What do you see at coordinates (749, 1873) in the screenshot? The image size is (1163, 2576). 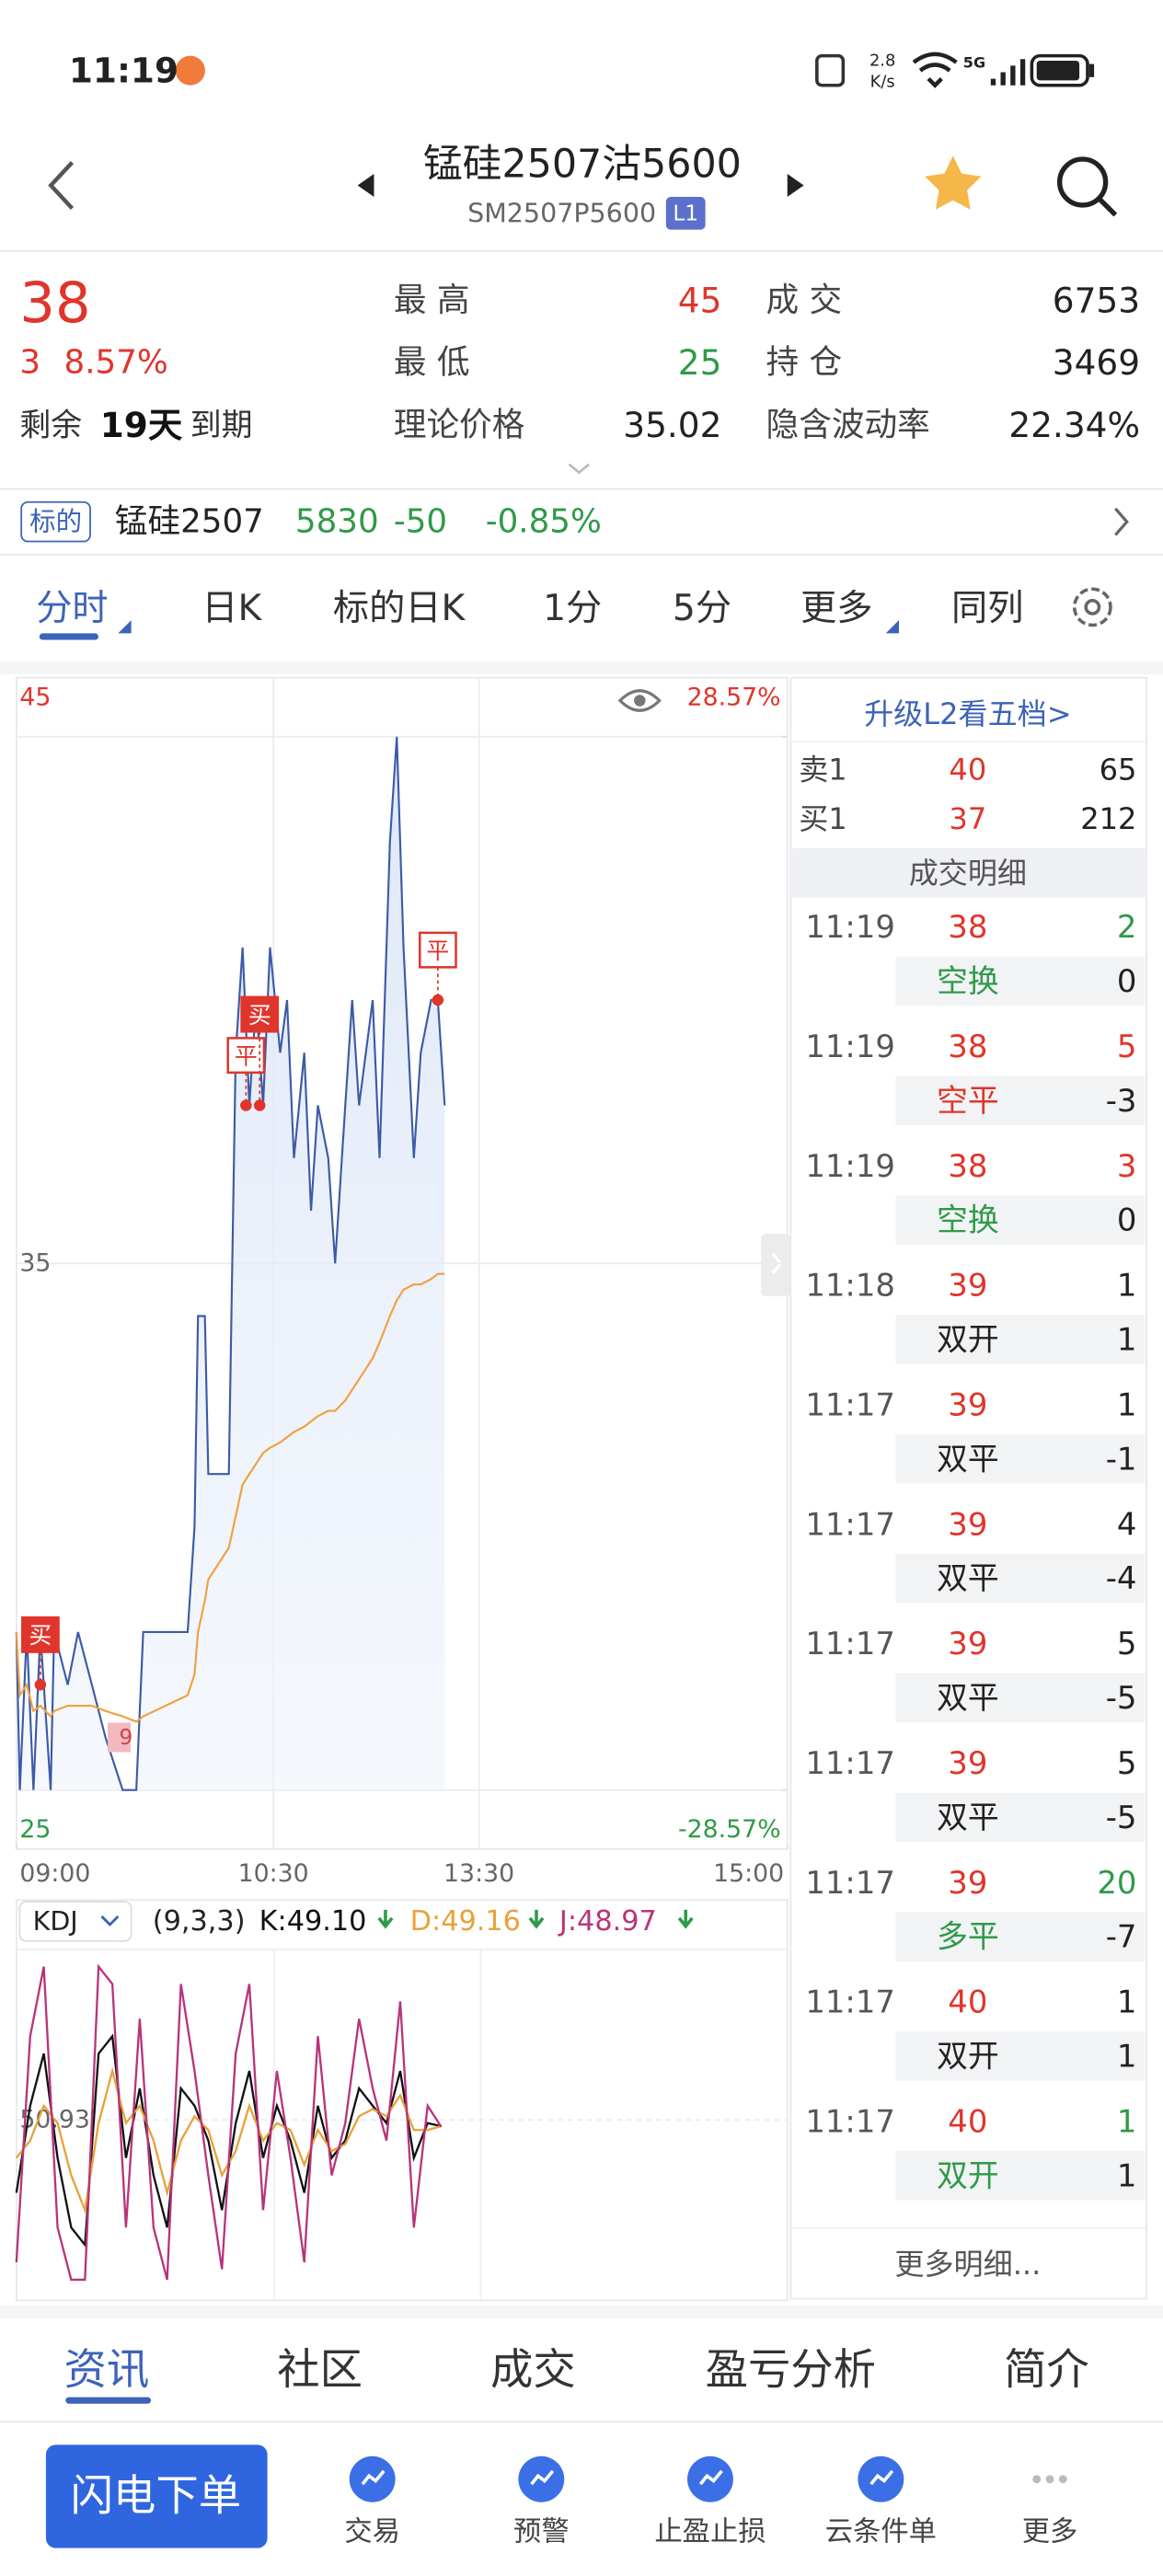 I see `x-tick-label: 15:00` at bounding box center [749, 1873].